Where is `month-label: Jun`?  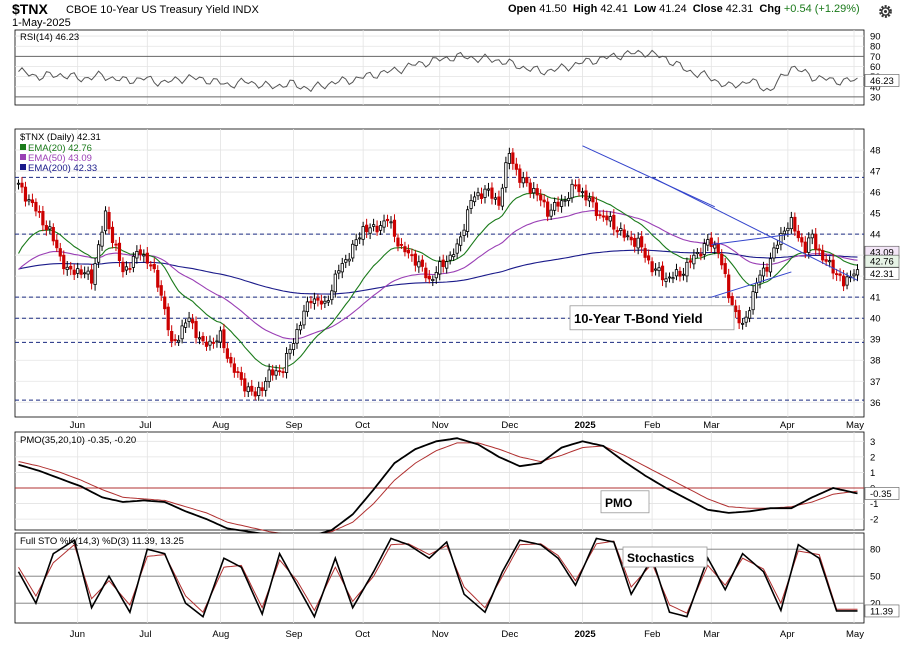
month-label: Jun is located at coordinates (77, 634).